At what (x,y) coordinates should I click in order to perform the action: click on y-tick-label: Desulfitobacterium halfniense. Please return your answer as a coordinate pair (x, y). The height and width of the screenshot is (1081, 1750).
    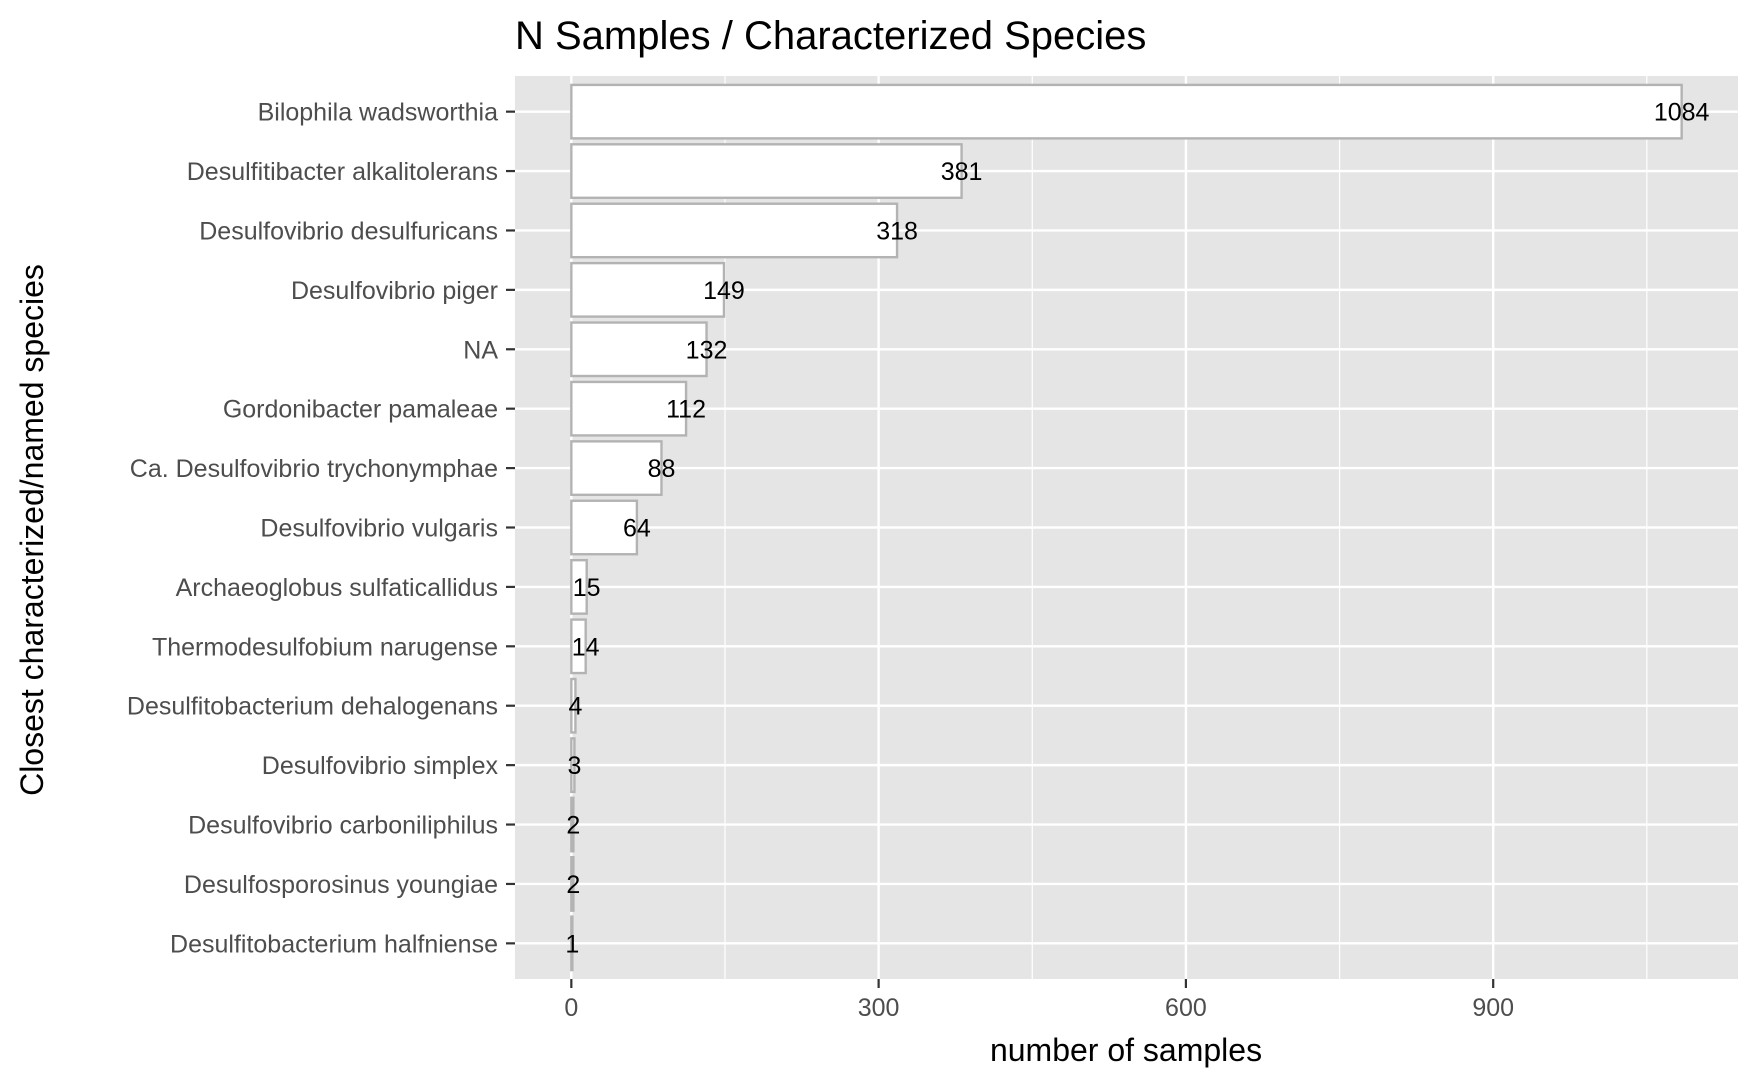
    Looking at the image, I should click on (334, 944).